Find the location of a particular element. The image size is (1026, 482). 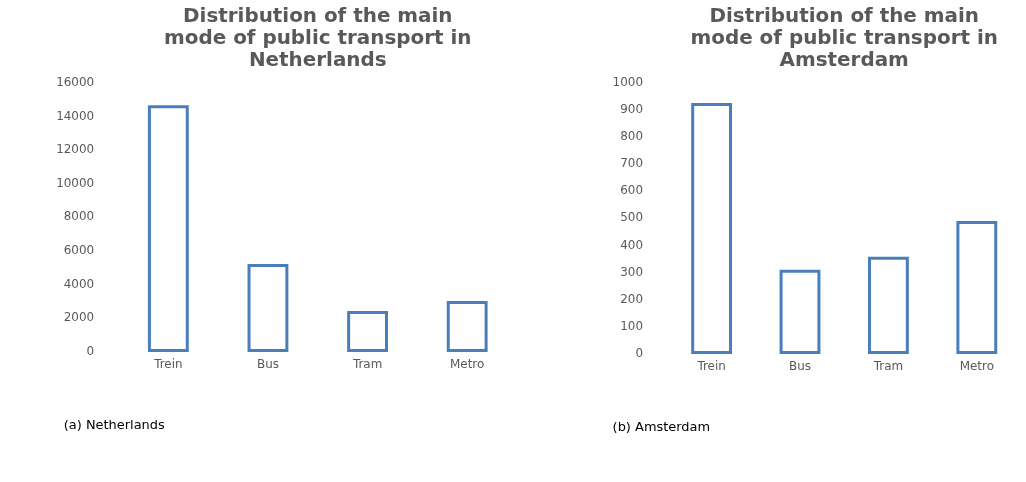

y-tick-label: 6000 is located at coordinates (79, 250).